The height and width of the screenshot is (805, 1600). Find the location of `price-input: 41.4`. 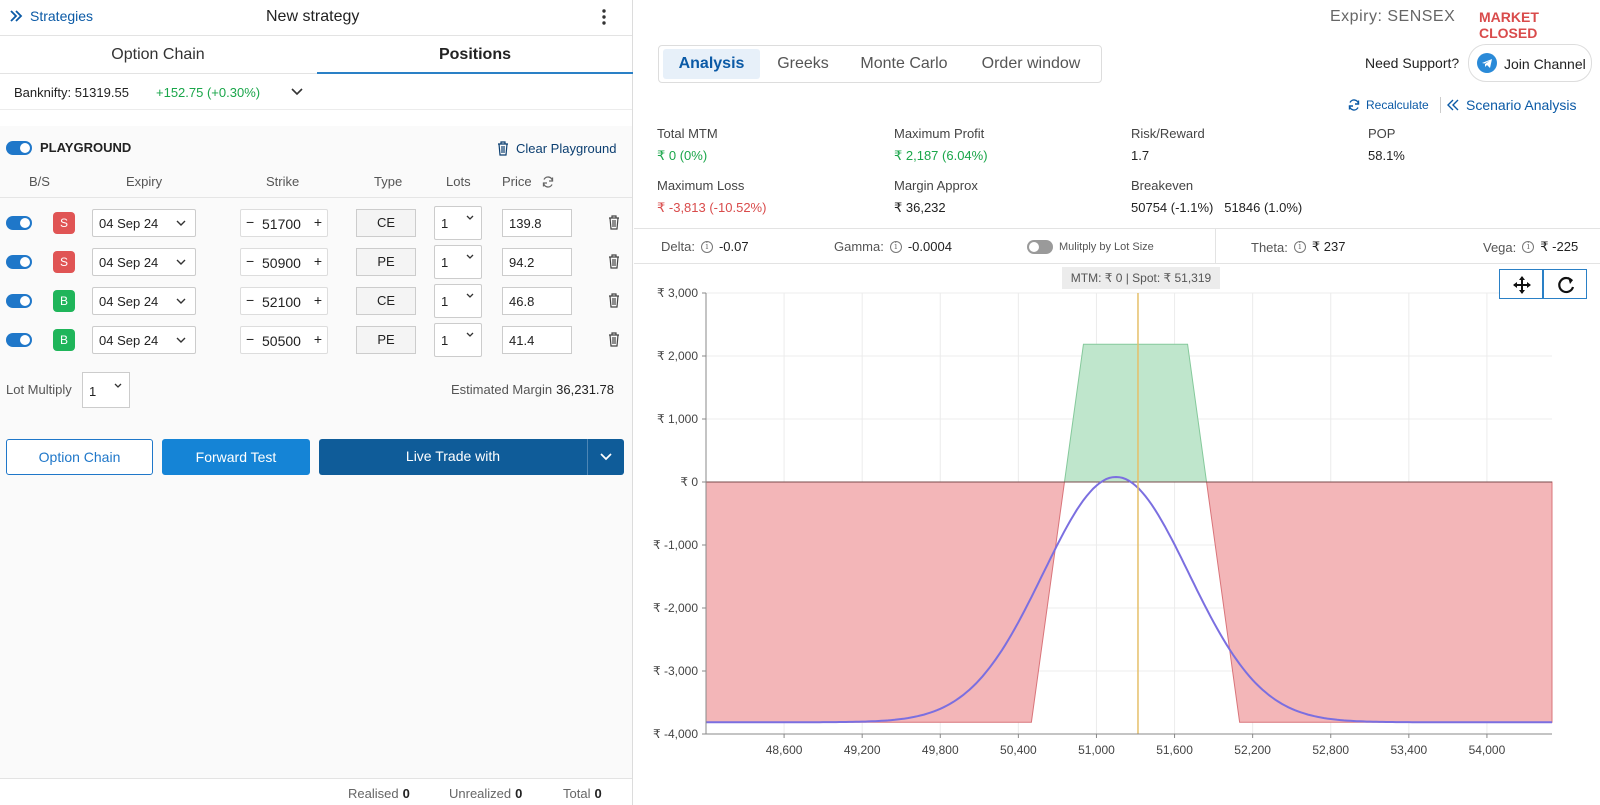

price-input: 41.4 is located at coordinates (537, 340).